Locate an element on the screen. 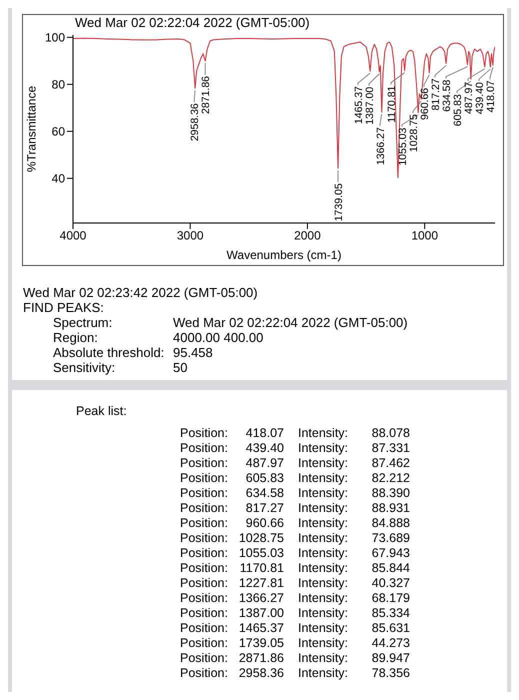 The width and height of the screenshot is (519, 700). annotation: 1366.27 is located at coordinates (381, 146).